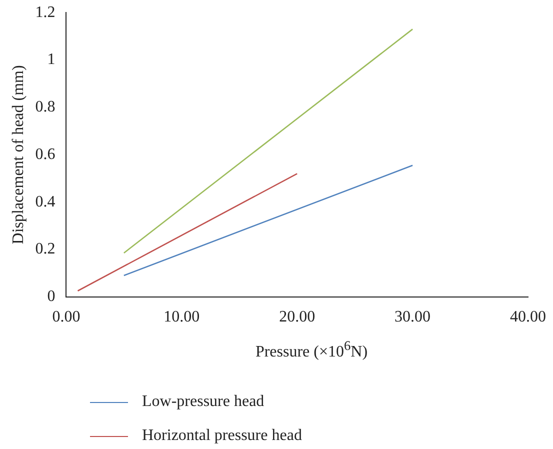 The height and width of the screenshot is (449, 553). I want to click on y-tick-label: 0.6, so click(45, 154).